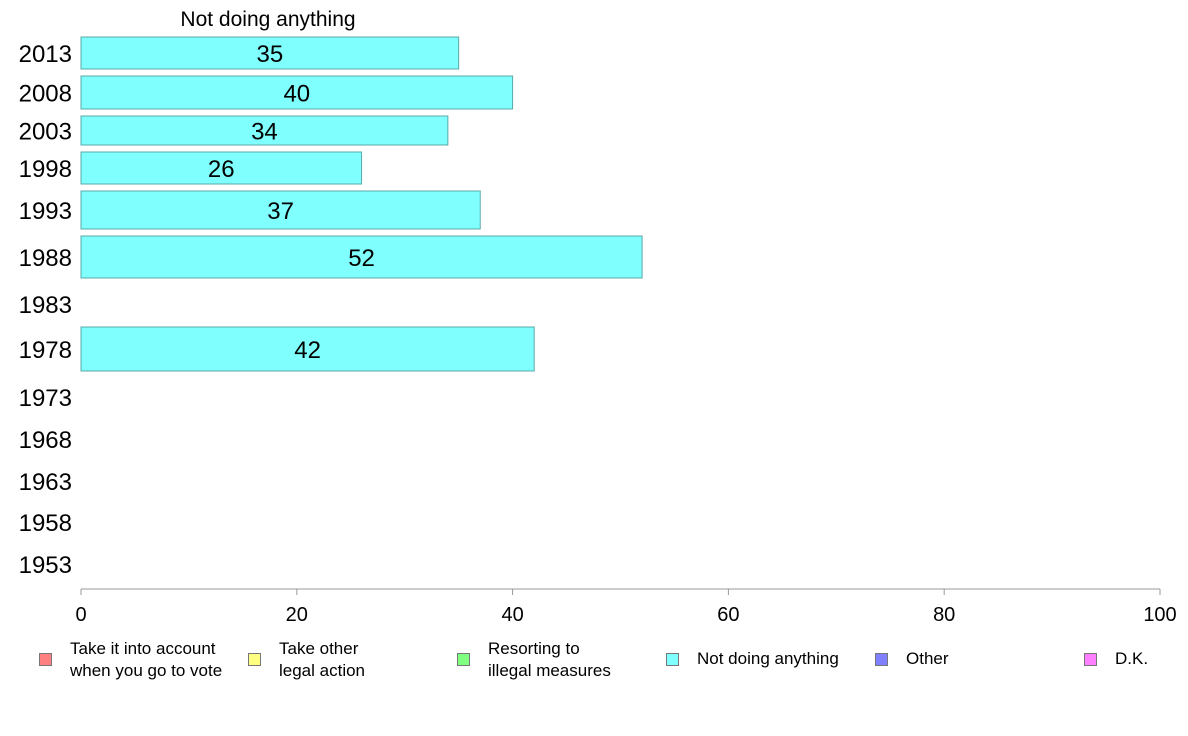  What do you see at coordinates (45, 132) in the screenshot?
I see `y-tick-label: 2003` at bounding box center [45, 132].